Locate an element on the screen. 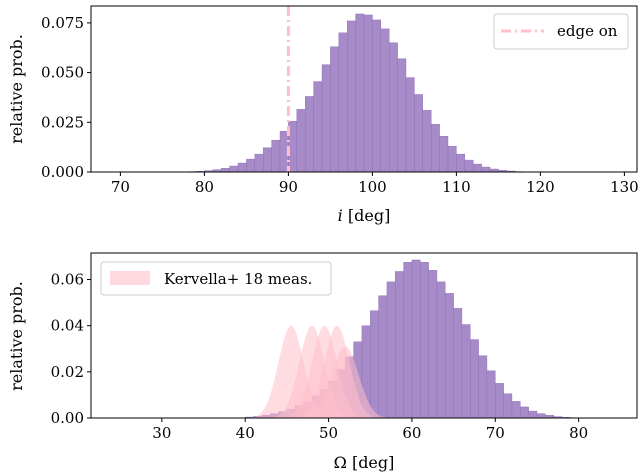 This screenshot has width=643, height=474. svg-text: i [deg] is located at coordinates (364, 215).